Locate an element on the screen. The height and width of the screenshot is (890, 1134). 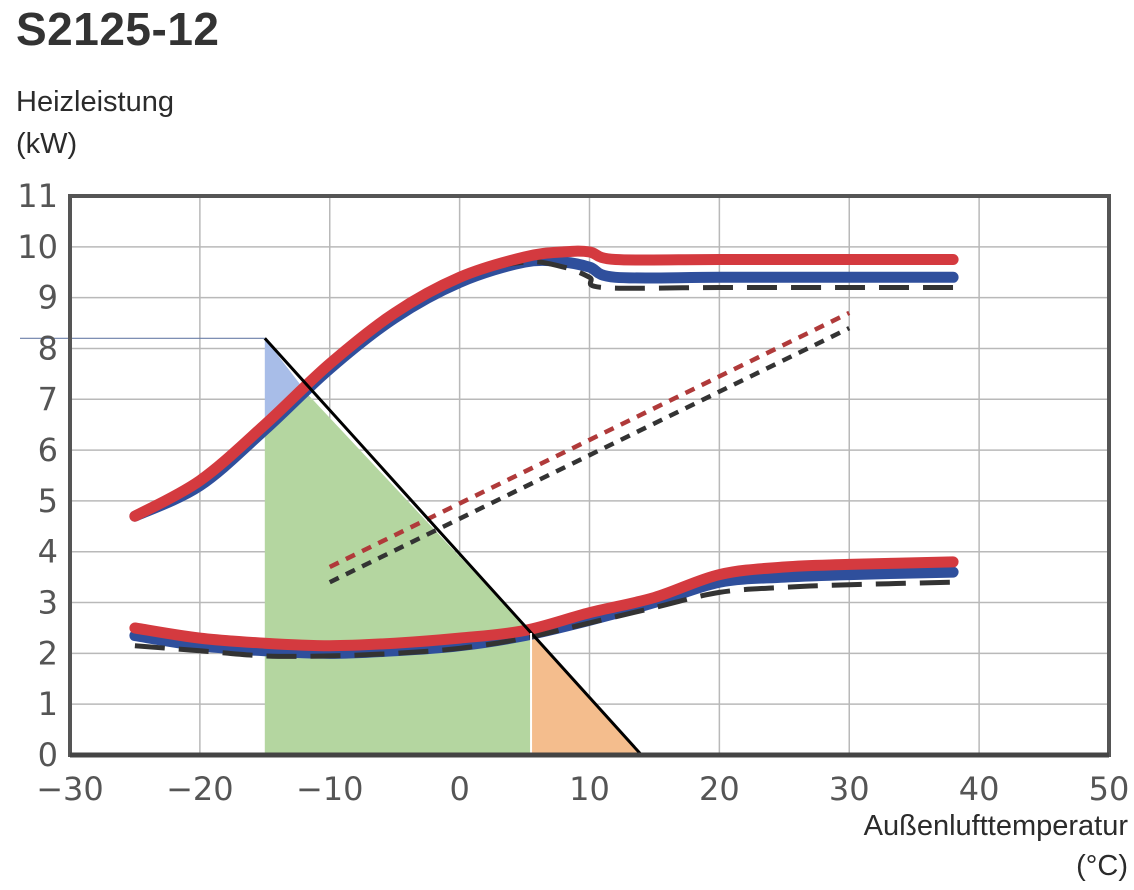
y-tick-label-0: 0 is located at coordinates (48, 755).